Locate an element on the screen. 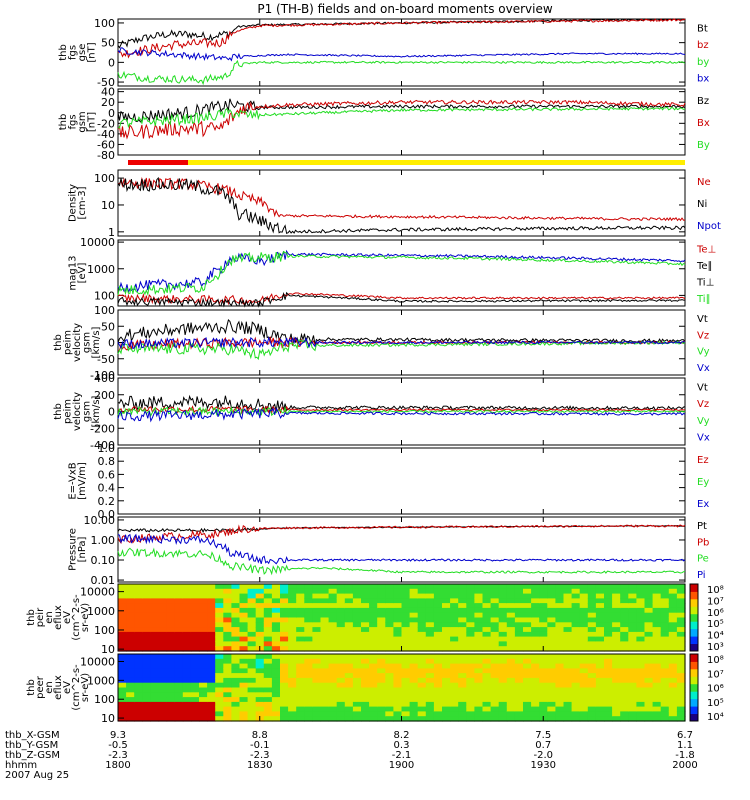  y-axis-label: thb is located at coordinates (58, 411).